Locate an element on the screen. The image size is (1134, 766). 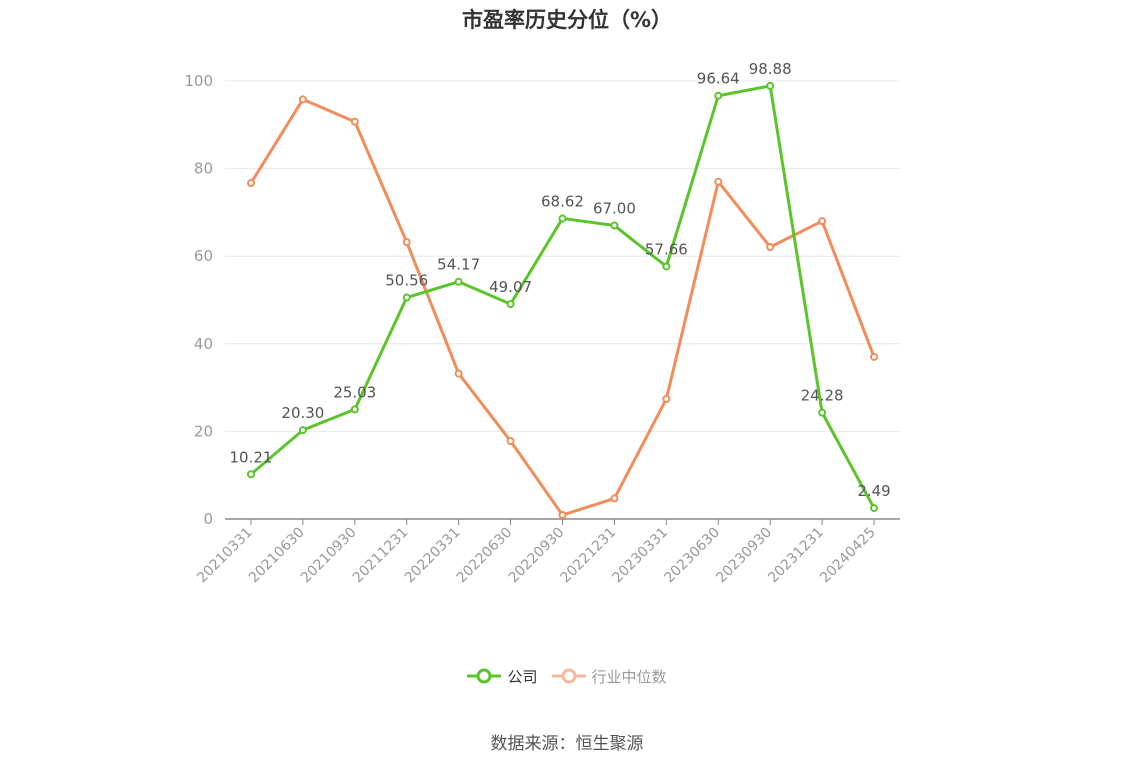
legend-label-industry-median: 行业中位数 is located at coordinates (629, 676).